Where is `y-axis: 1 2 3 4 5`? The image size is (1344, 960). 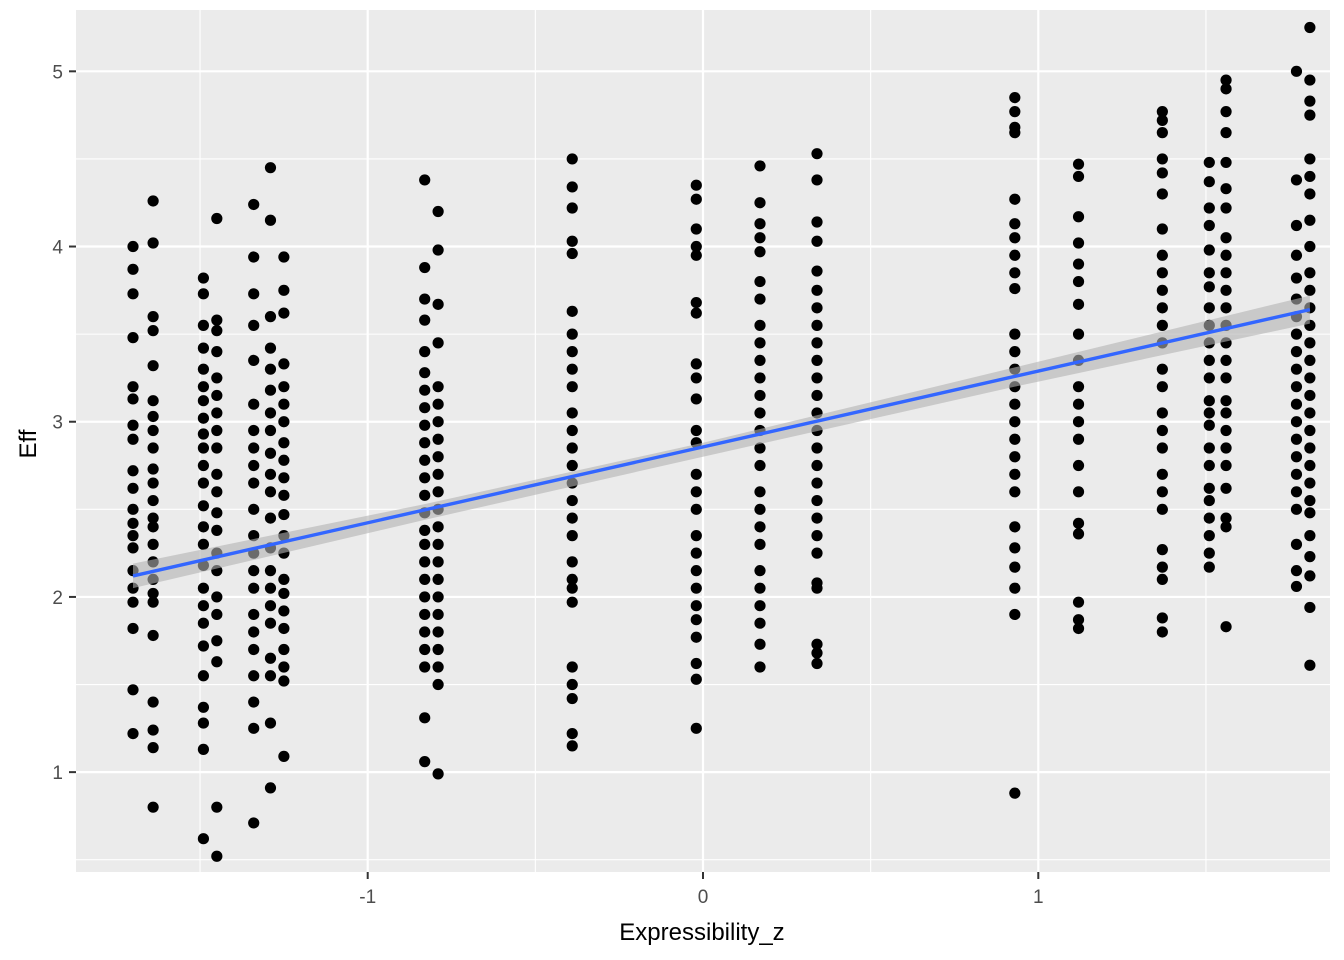 y-axis: 1 2 3 4 5 is located at coordinates (64, 423).